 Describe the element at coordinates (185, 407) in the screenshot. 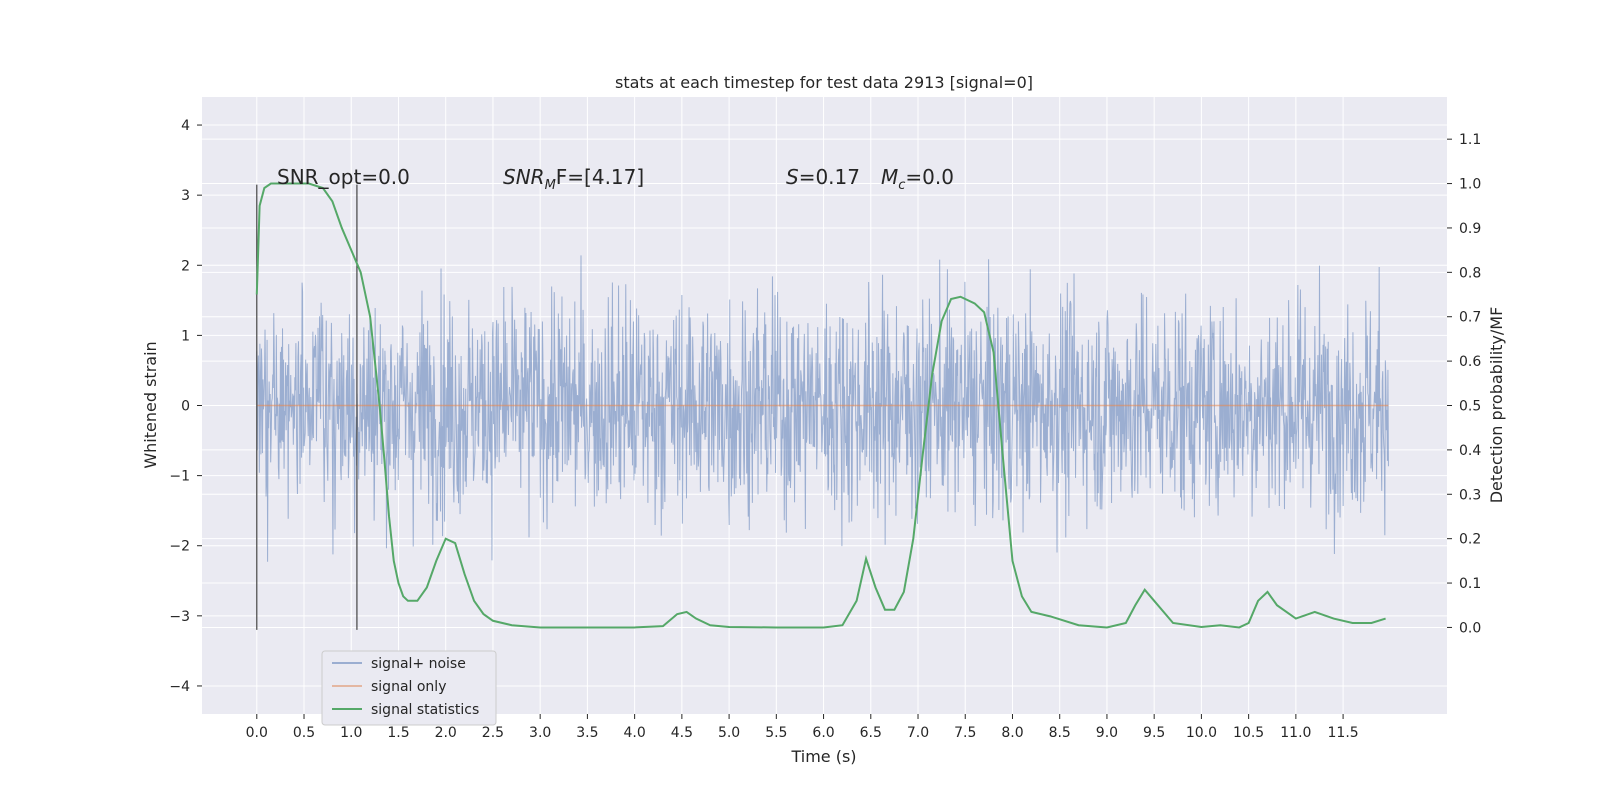

I see `y-left-tick-label: 0` at that location.